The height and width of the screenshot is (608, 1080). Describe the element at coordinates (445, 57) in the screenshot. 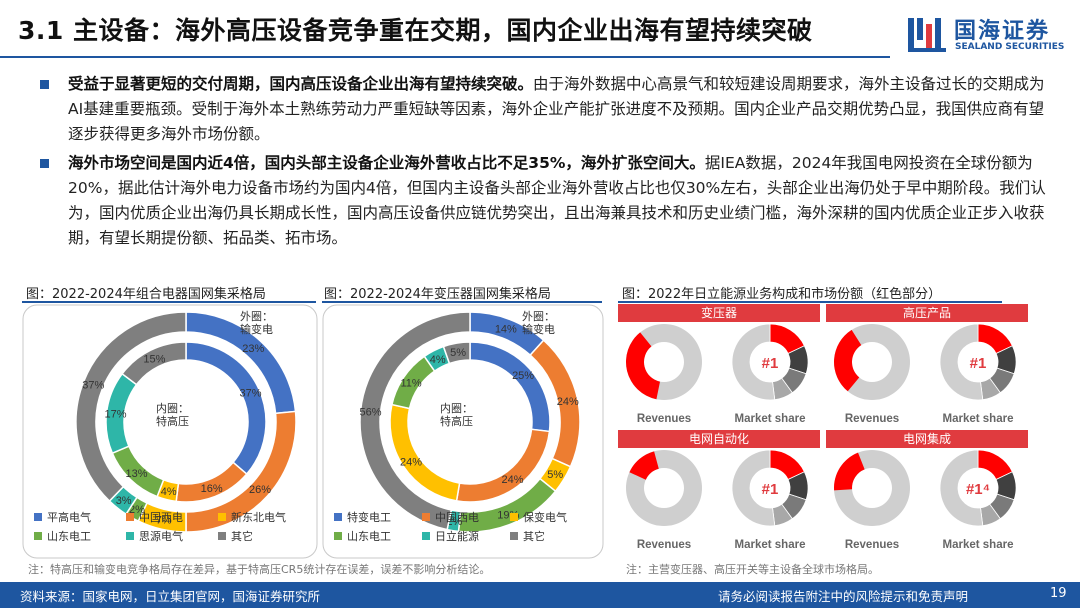

I see `header-divider` at that location.